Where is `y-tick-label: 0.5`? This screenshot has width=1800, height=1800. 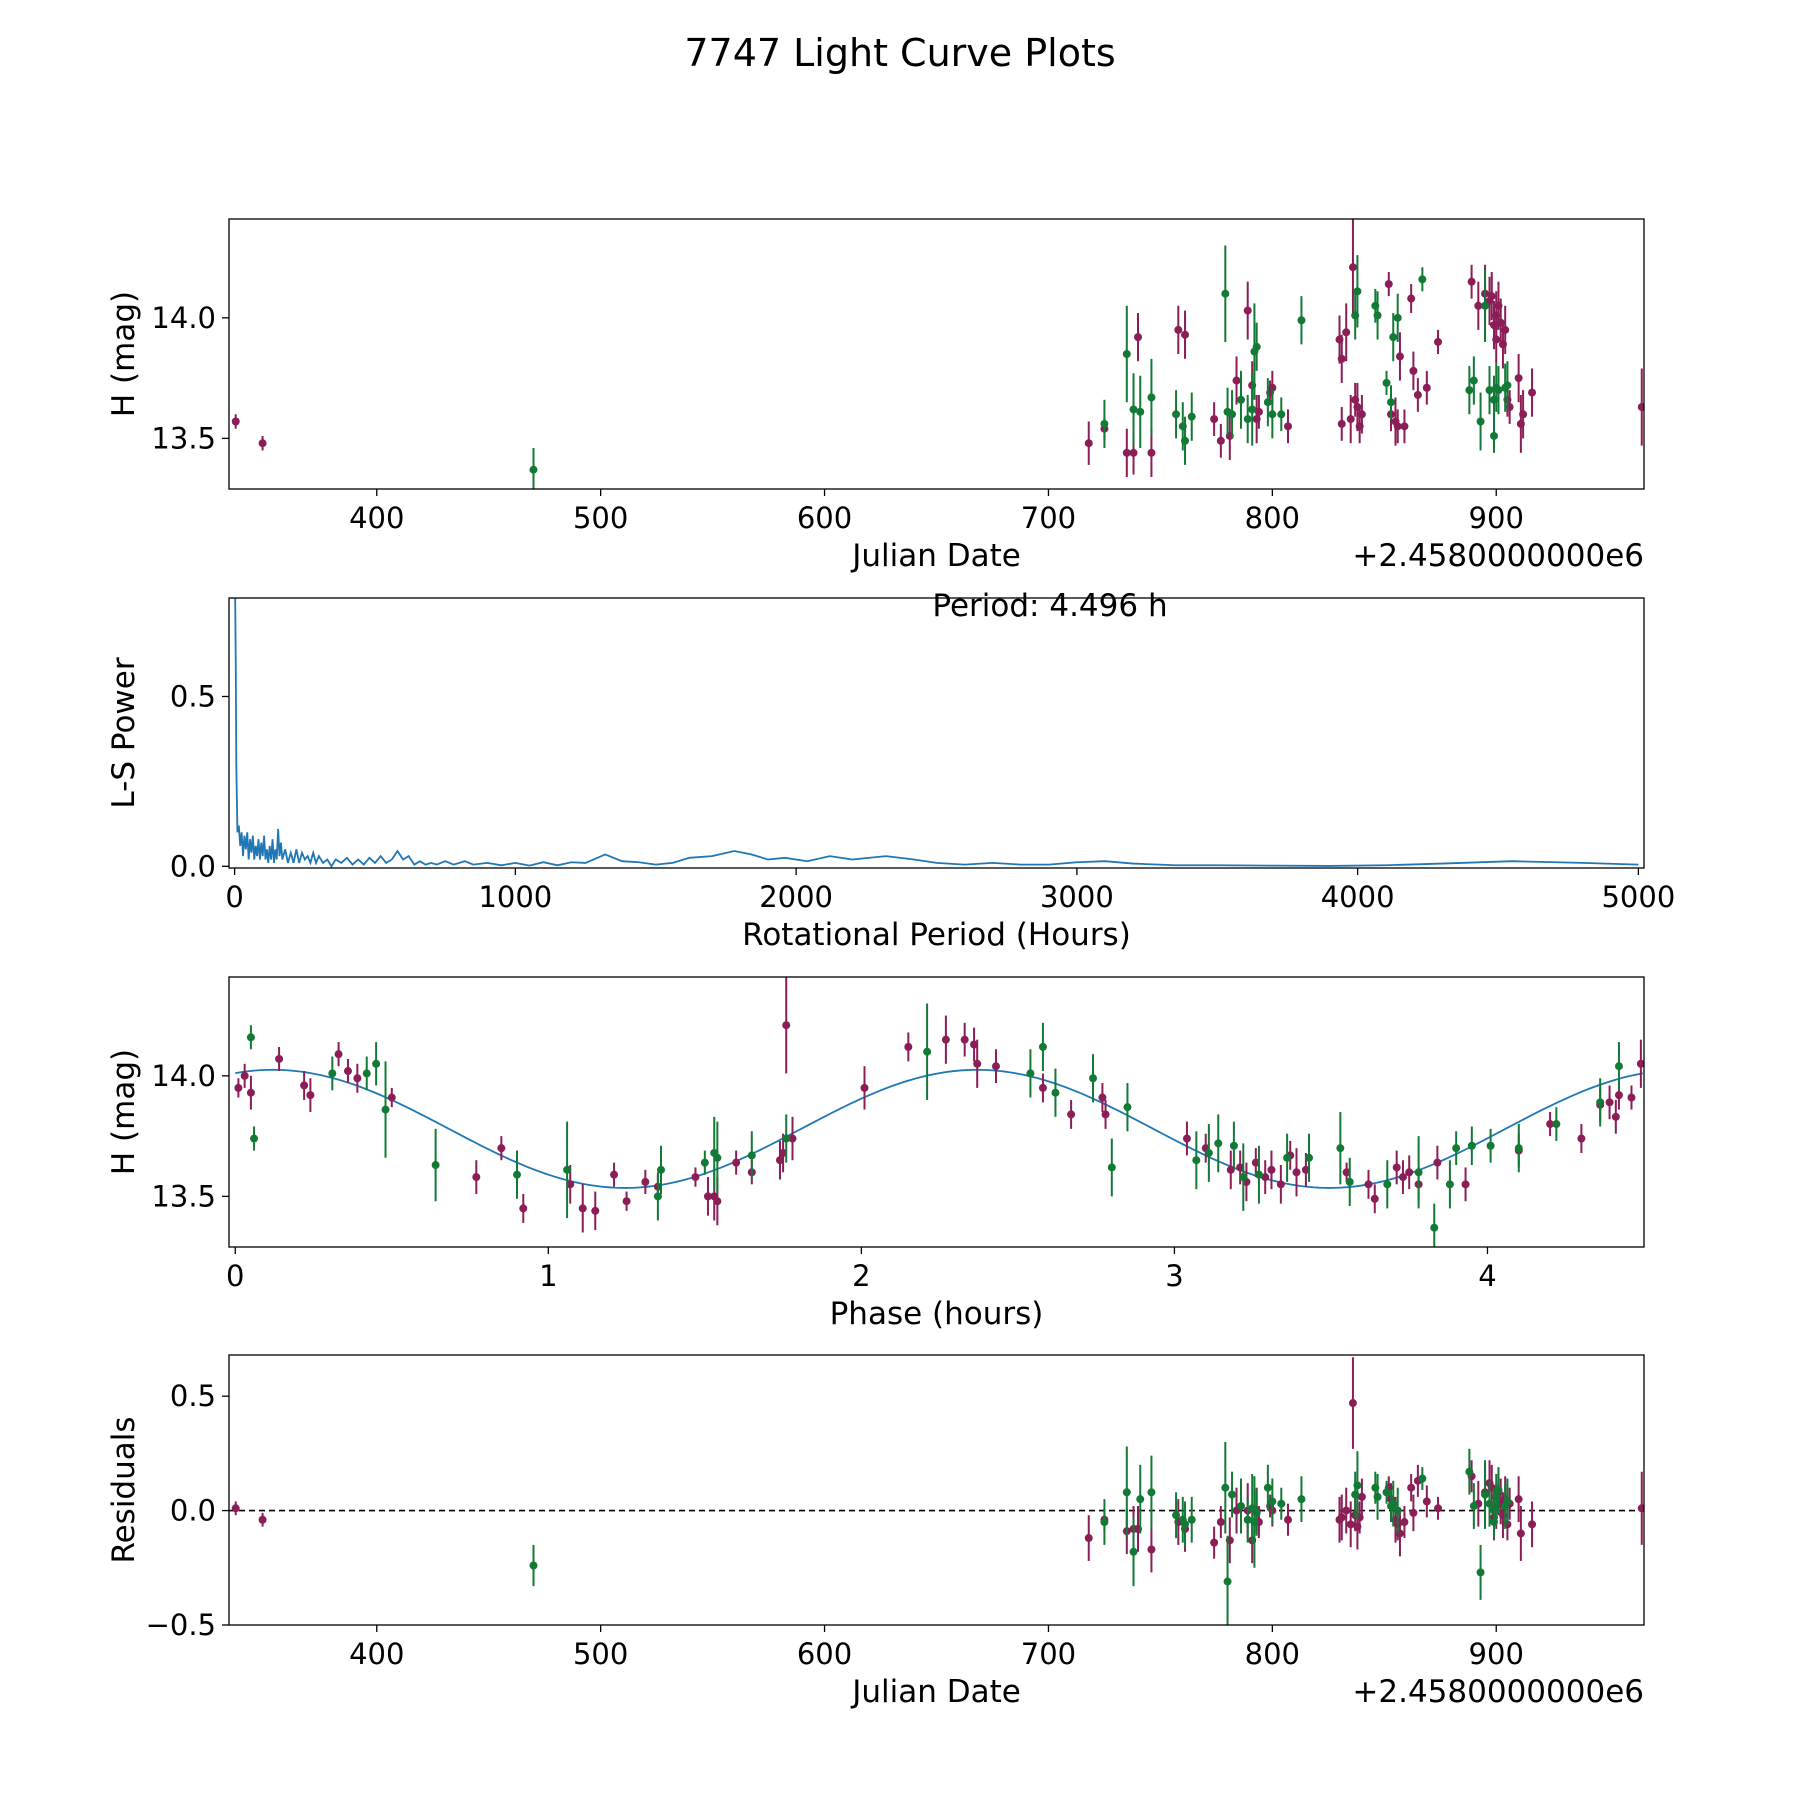 y-tick-label: 0.5 is located at coordinates (193, 696).